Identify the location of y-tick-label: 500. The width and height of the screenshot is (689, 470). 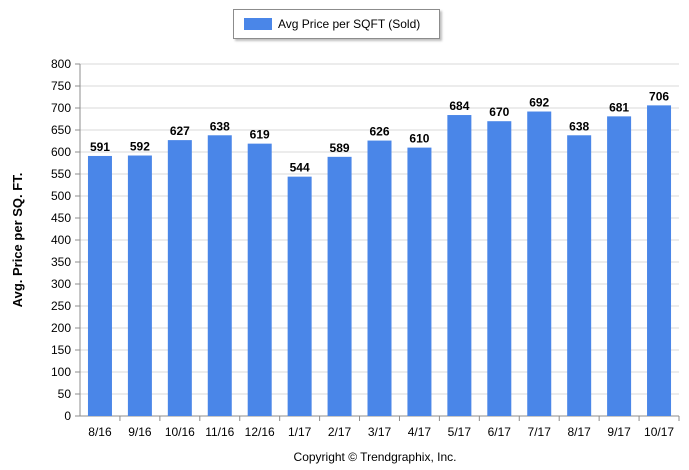
(61, 196).